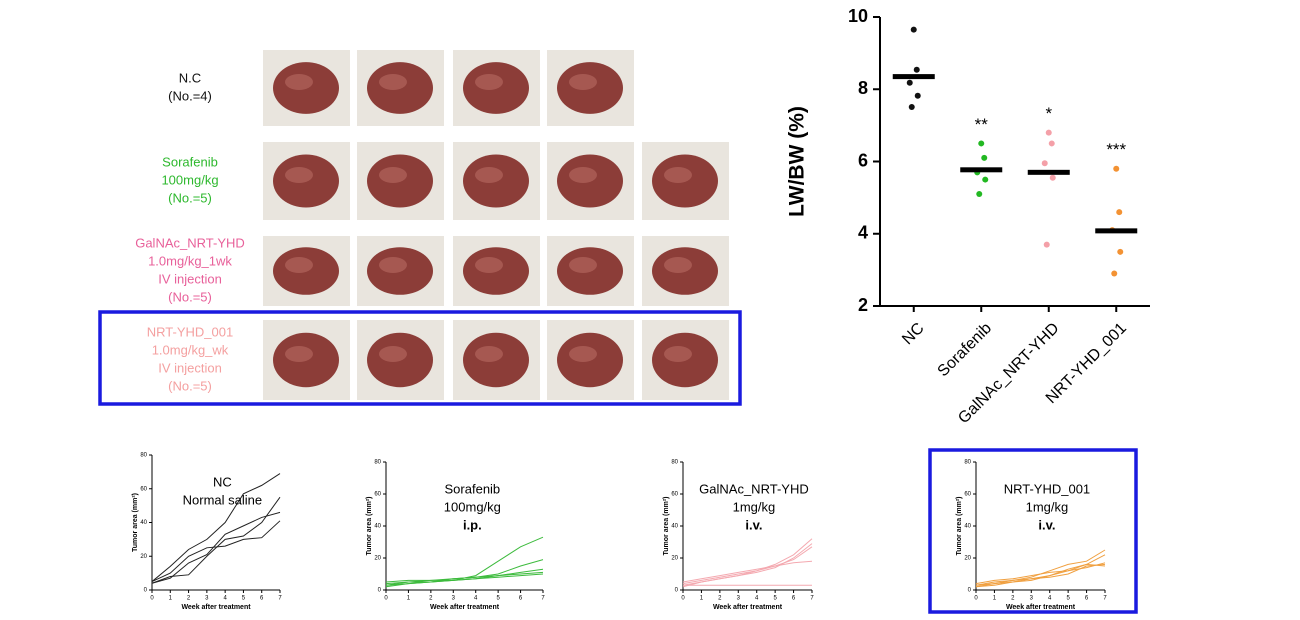 The image size is (1300, 620). What do you see at coordinates (965, 350) in the screenshot?
I see `x-tick-label: Sorafenib` at bounding box center [965, 350].